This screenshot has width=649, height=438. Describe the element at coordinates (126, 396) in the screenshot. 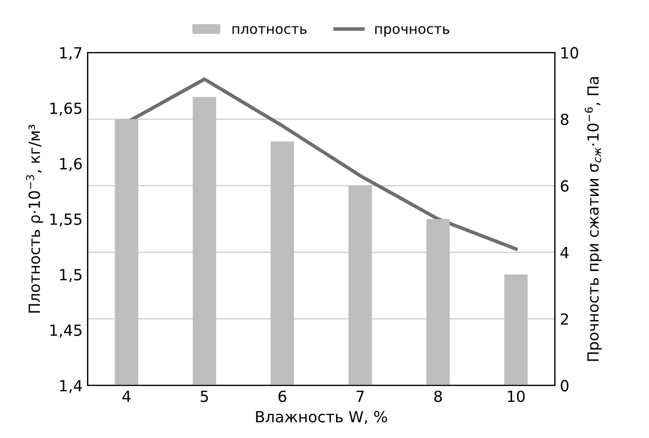

I see `x-tick-label: 4` at that location.